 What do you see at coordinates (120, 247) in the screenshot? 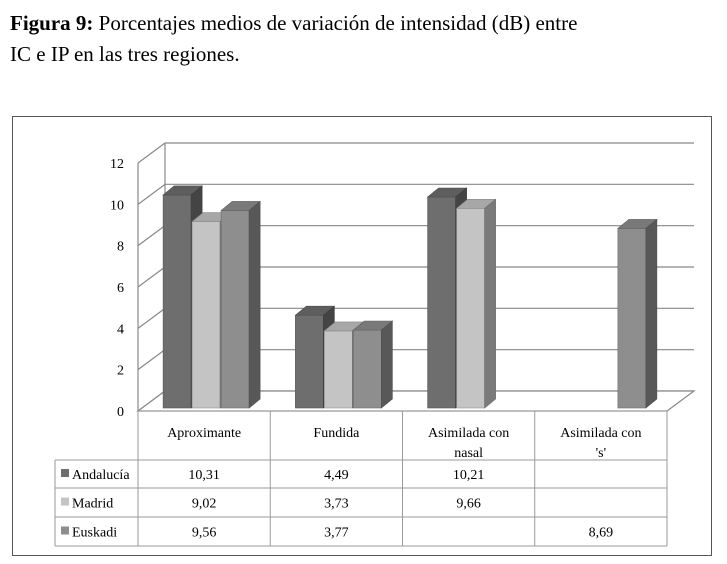
I see `y-tick-label: 8` at bounding box center [120, 247].